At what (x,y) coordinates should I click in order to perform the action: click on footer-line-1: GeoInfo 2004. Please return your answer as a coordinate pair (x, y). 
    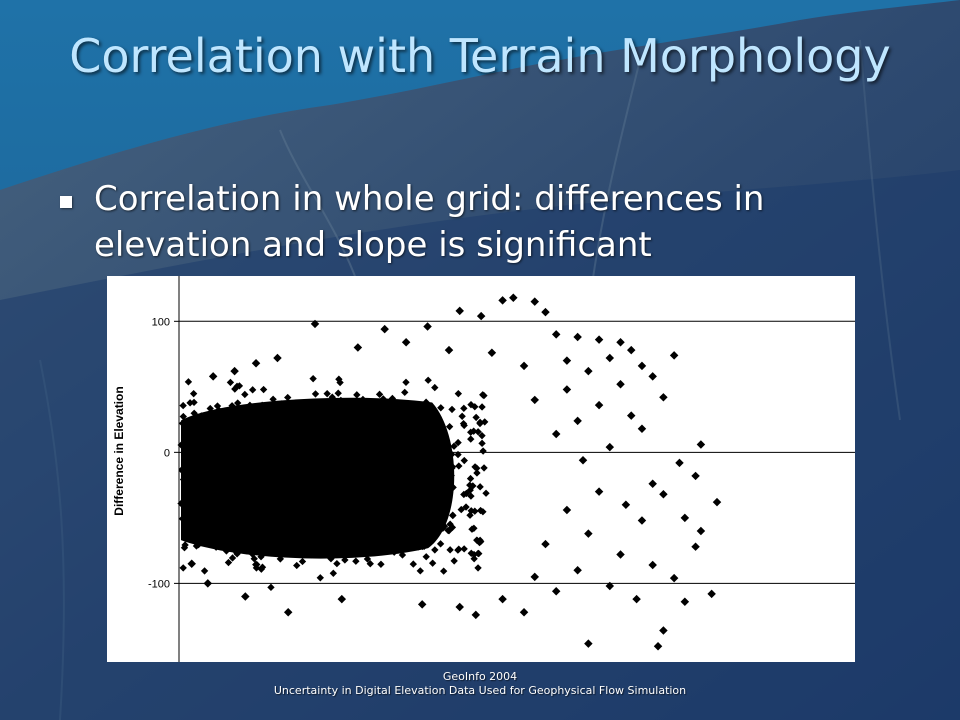
    Looking at the image, I should click on (480, 676).